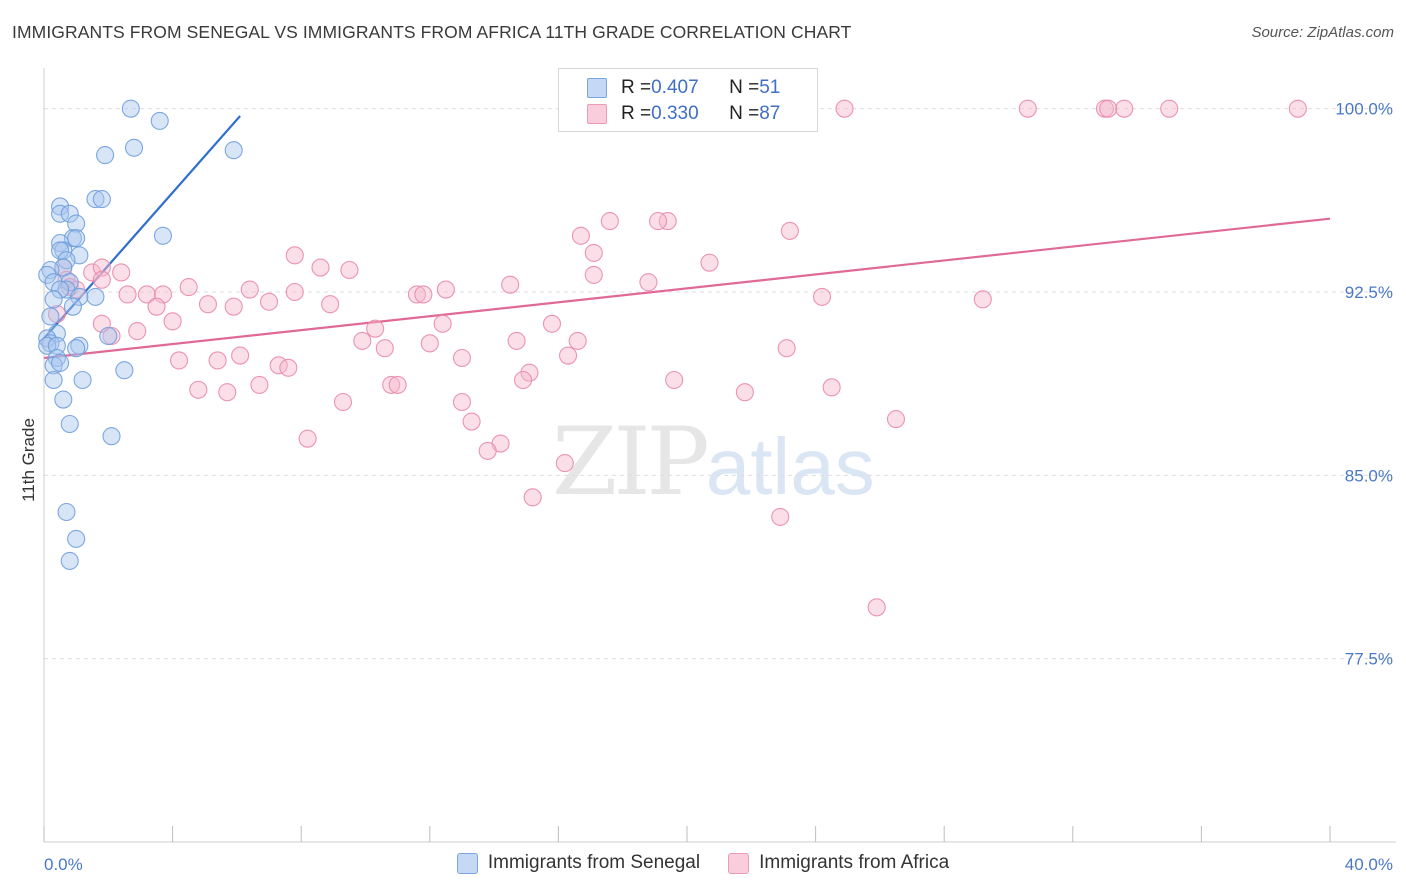 The width and height of the screenshot is (1406, 892). Describe the element at coordinates (1369, 475) in the screenshot. I see `y-tick-label: 85.0%` at that location.